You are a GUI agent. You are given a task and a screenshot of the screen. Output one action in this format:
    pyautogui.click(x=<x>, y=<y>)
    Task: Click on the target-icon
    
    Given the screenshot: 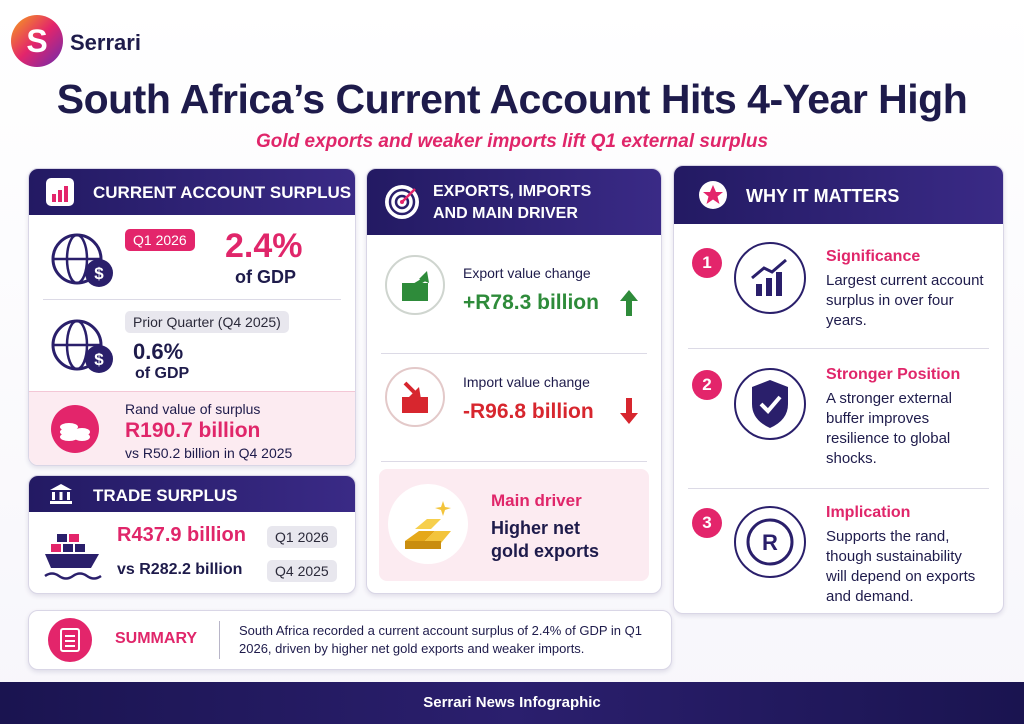 What is the action you would take?
    pyautogui.click(x=402, y=202)
    